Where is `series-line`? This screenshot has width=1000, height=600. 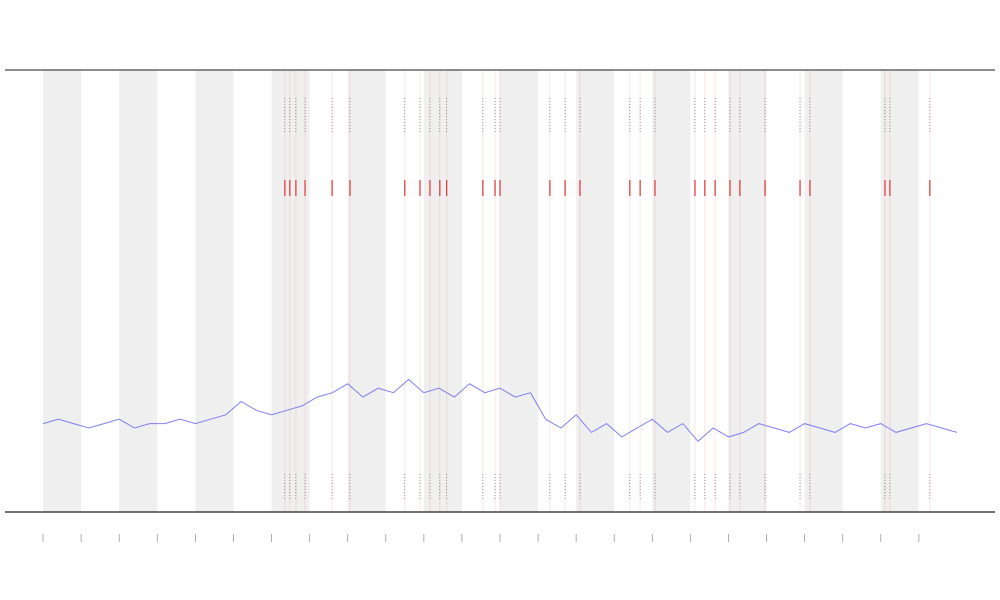 series-line is located at coordinates (500, 410).